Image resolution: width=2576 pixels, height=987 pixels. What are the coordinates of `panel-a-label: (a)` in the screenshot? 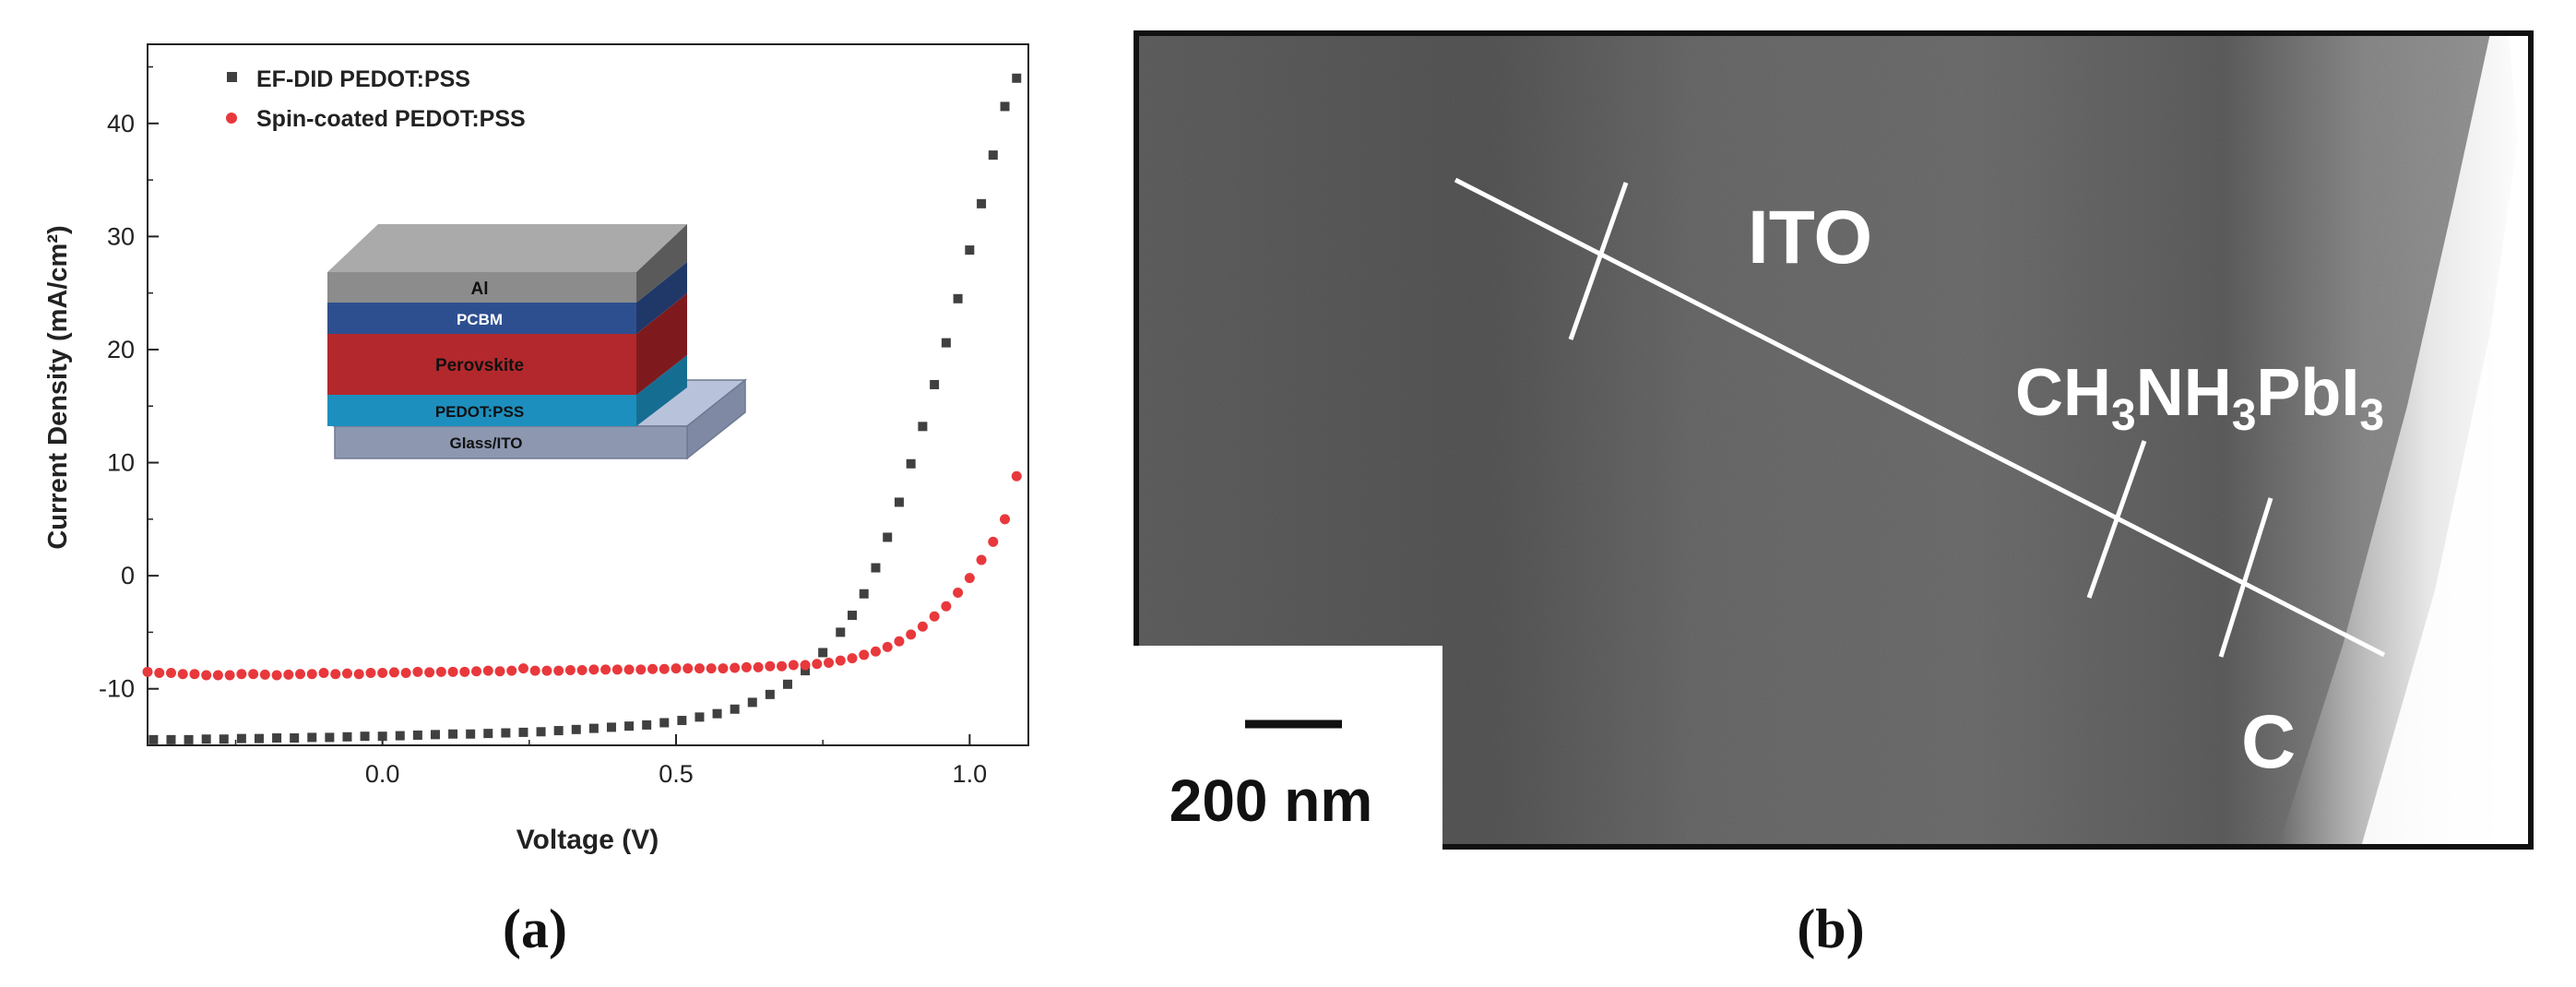 It's located at (535, 928).